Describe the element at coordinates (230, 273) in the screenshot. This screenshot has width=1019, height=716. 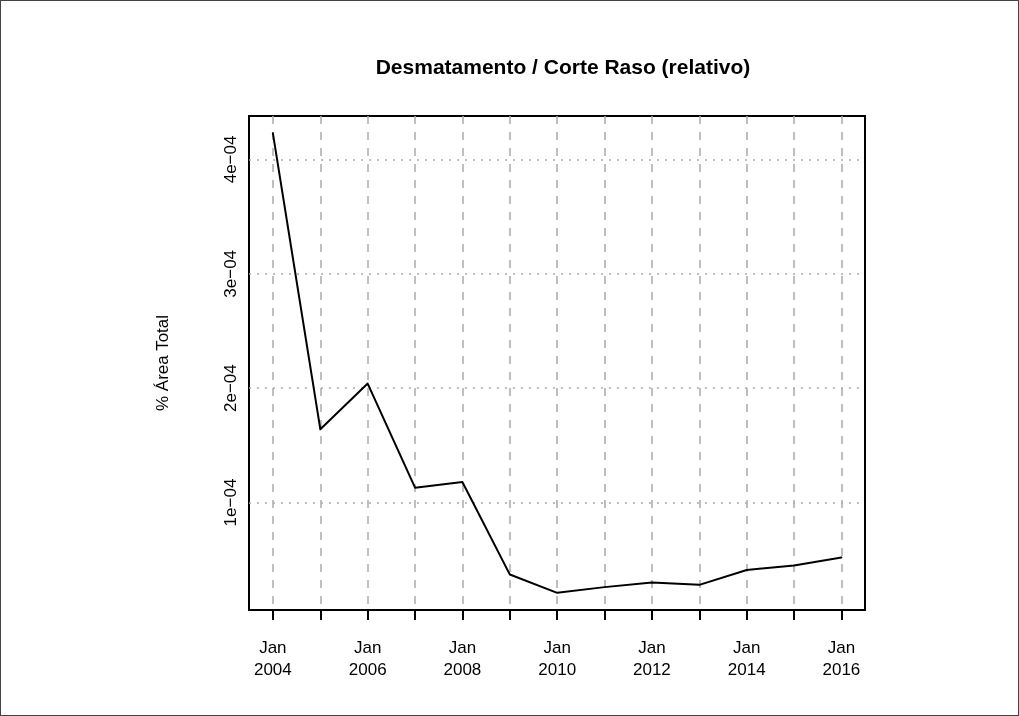
I see `y-tick-label: 3e−04` at that location.